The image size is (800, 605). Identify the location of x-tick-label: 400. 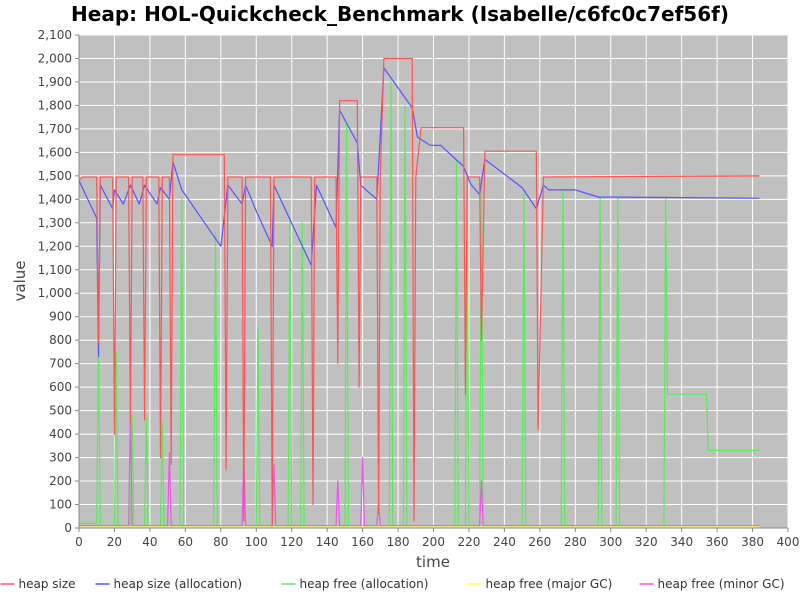
(788, 542).